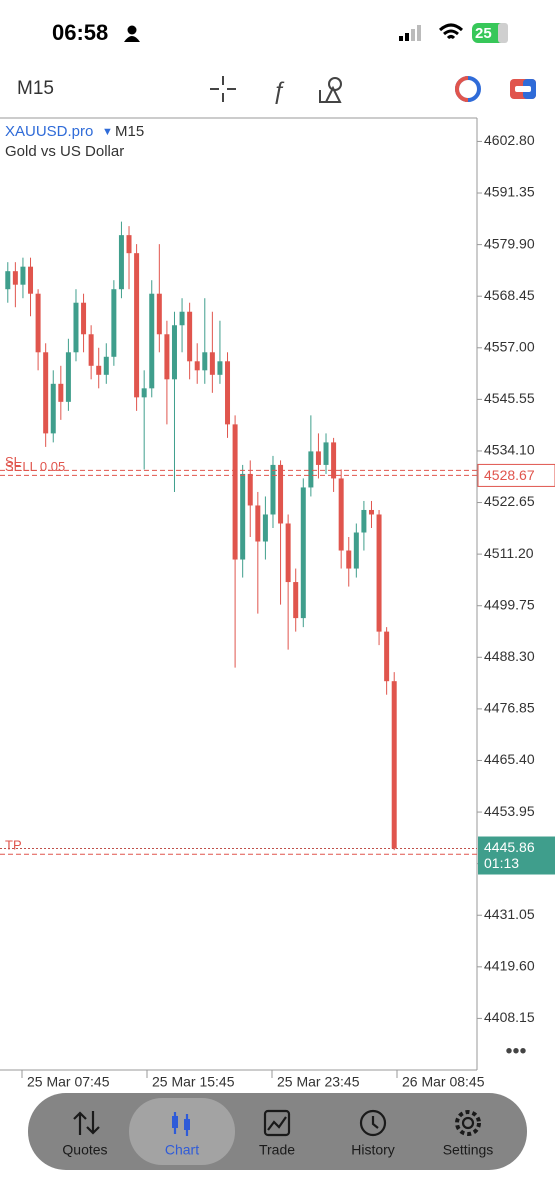  I want to click on more-button: •••, so click(515, 1051).